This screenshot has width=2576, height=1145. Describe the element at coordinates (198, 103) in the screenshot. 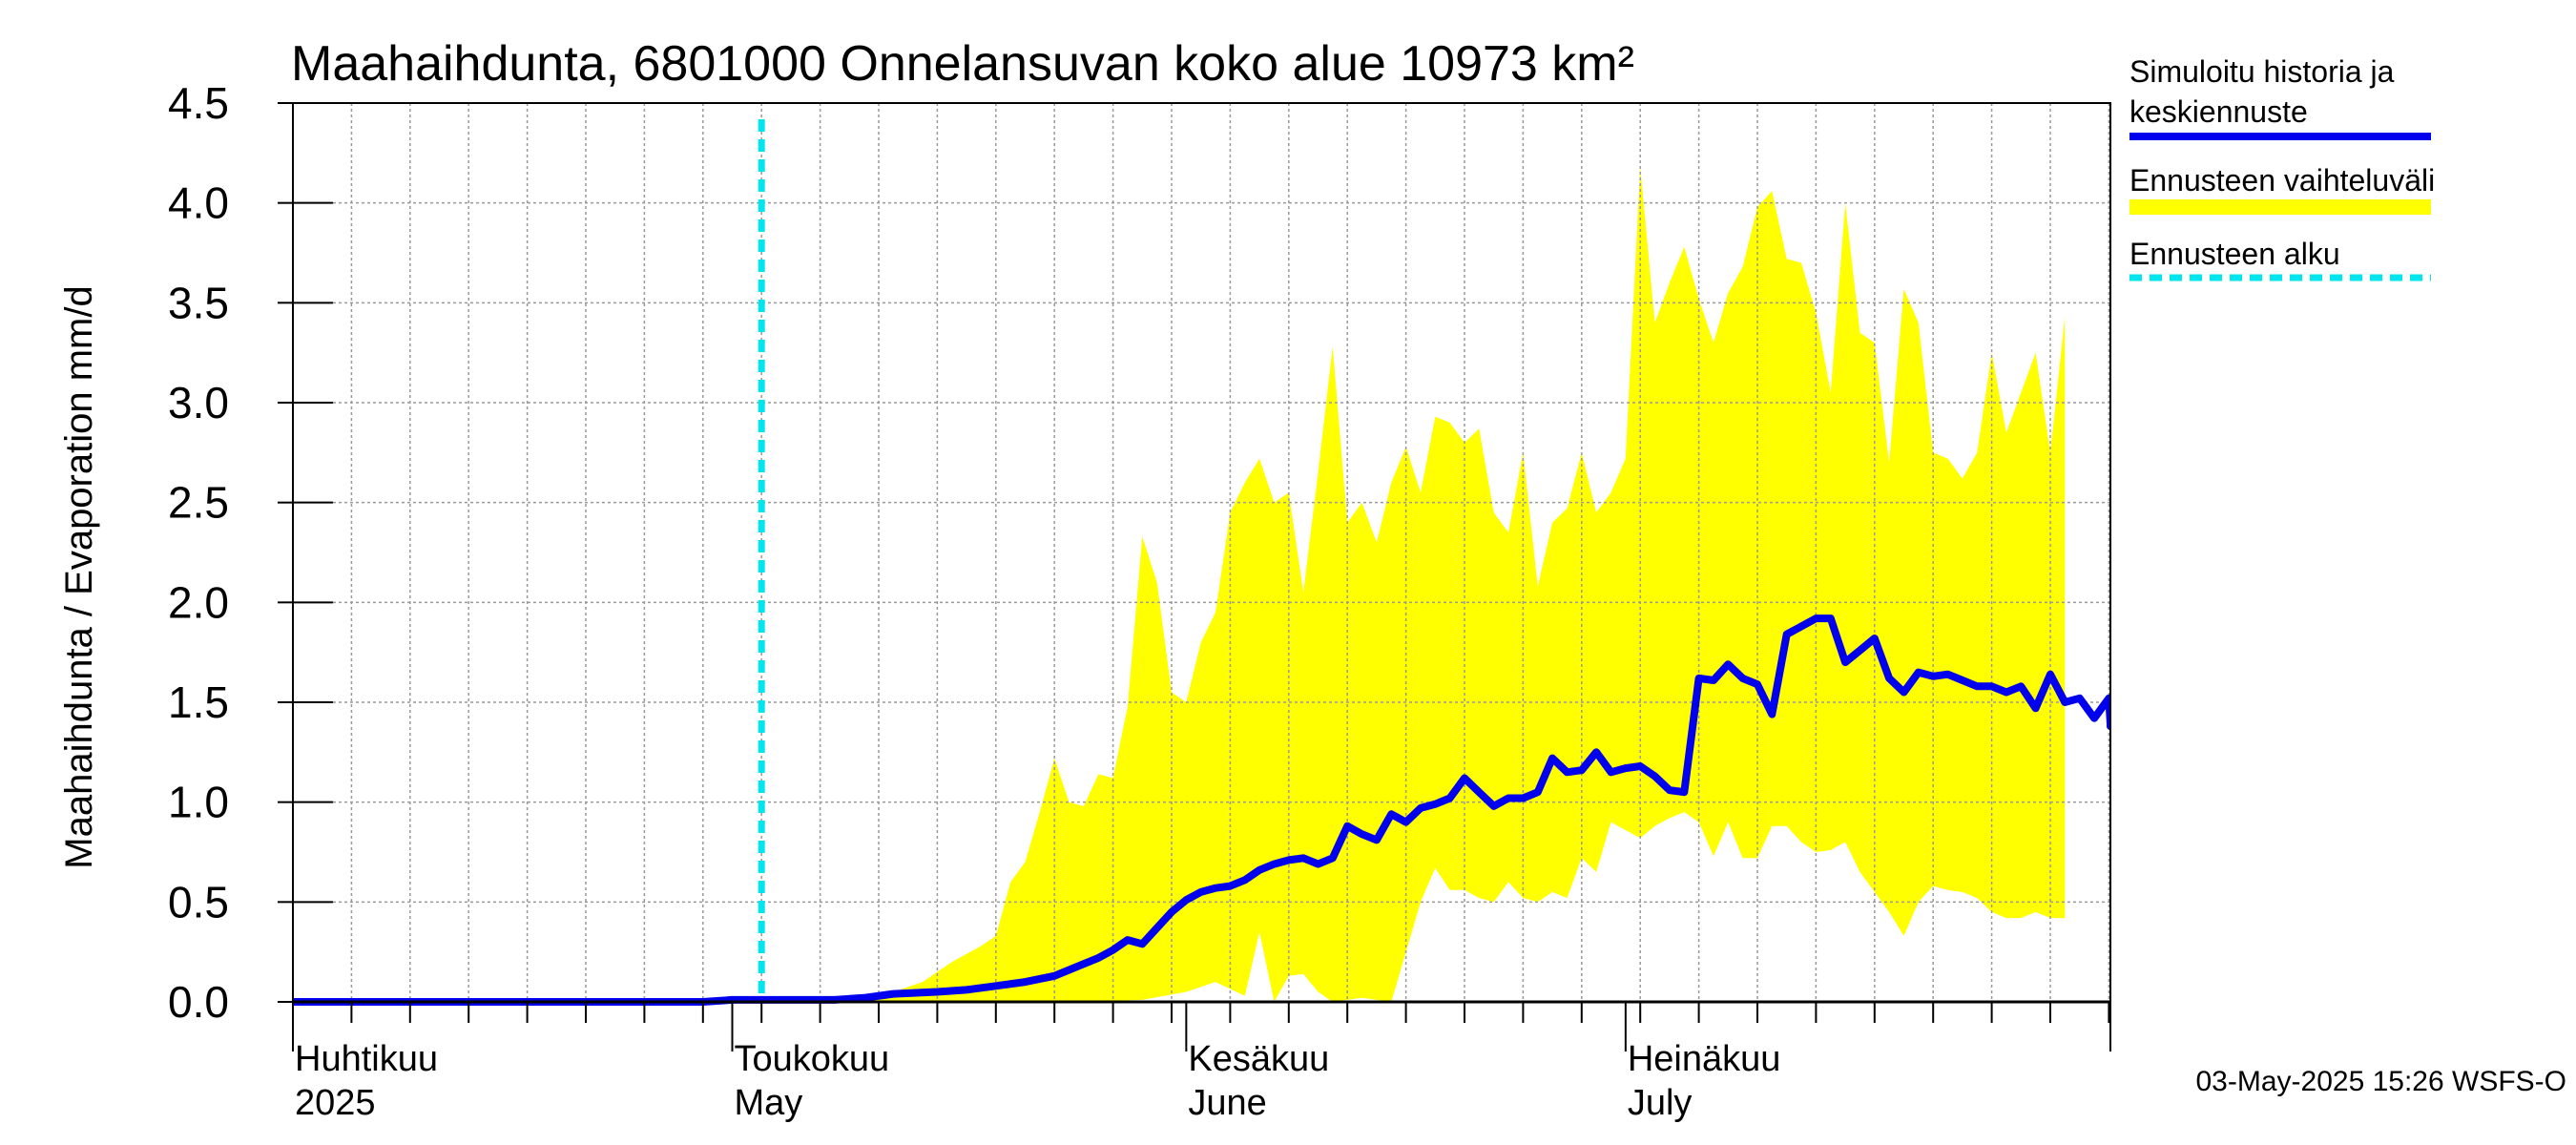

I see `y-tick-label: 4.5` at that location.